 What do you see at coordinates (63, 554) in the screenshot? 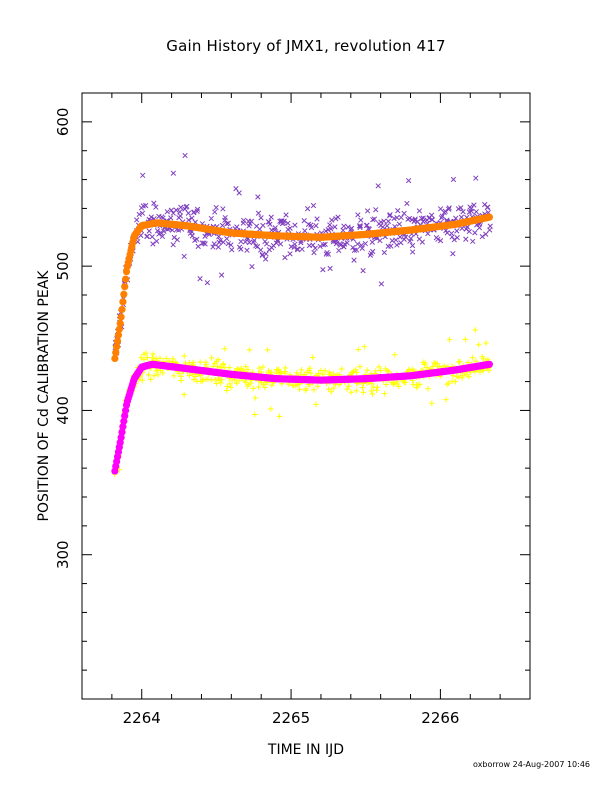
I see `y-tick-label: 300` at bounding box center [63, 554].